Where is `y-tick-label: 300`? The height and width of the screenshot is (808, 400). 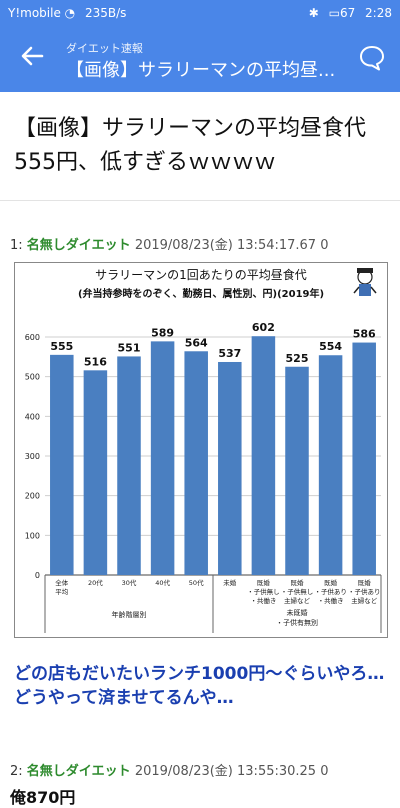 y-tick-label: 300 is located at coordinates (32, 456).